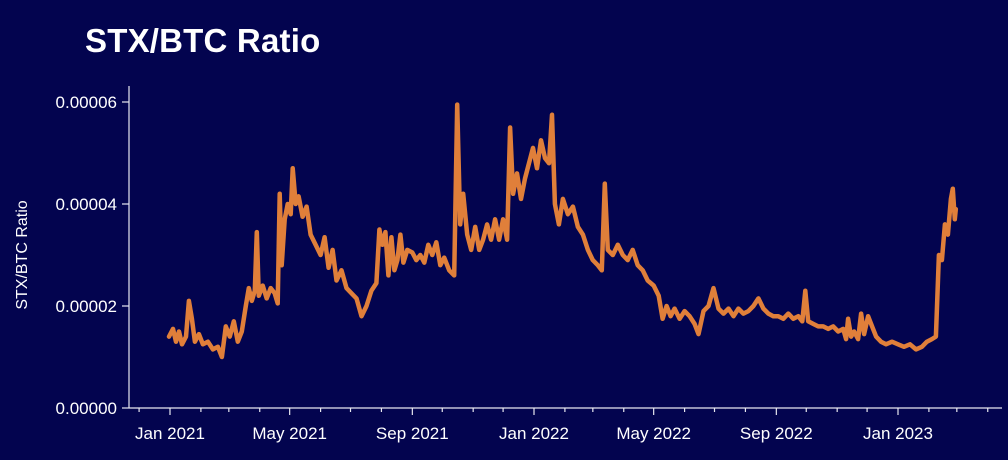  What do you see at coordinates (86, 306) in the screenshot?
I see `y-tick-label: 0.00002` at bounding box center [86, 306].